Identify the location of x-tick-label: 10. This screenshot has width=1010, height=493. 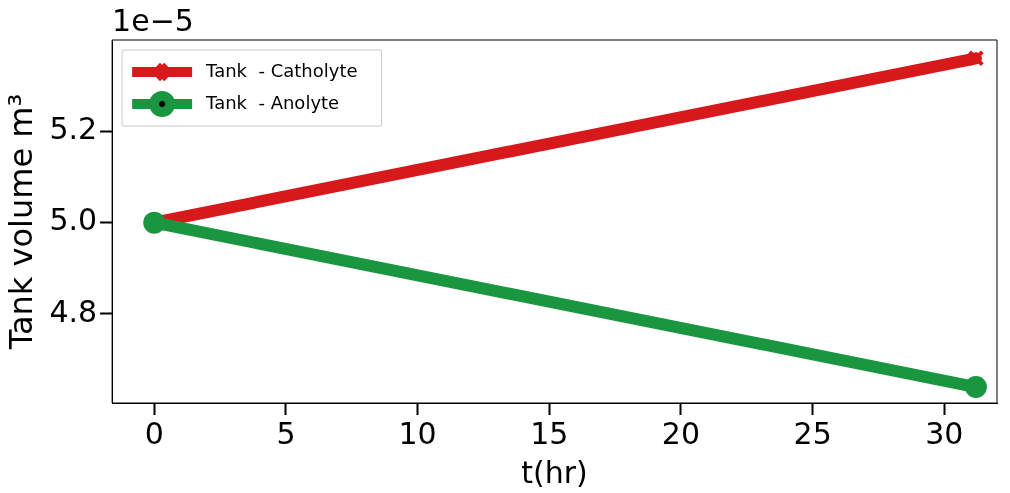
(417, 433).